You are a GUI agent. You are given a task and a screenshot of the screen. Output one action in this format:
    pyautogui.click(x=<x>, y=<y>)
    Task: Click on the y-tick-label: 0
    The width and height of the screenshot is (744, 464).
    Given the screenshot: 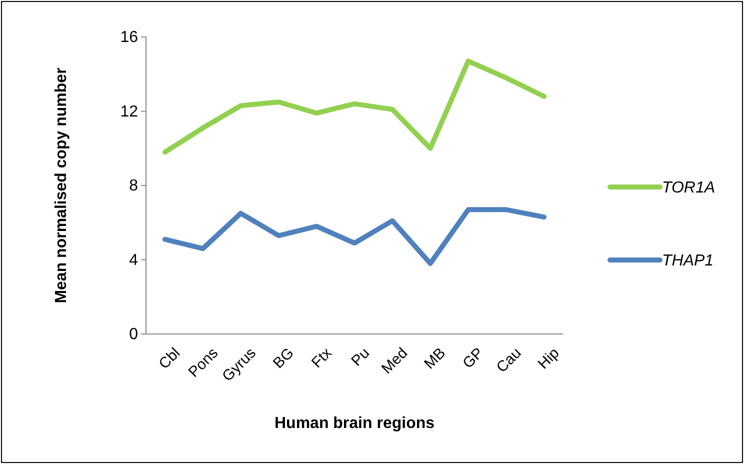 What is the action you would take?
    pyautogui.click(x=133, y=335)
    